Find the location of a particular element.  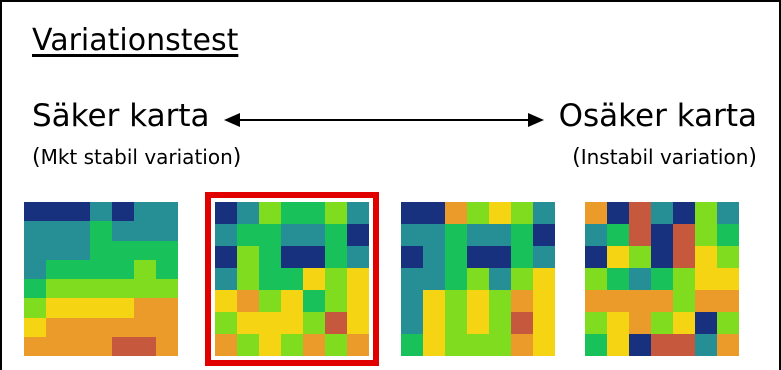

unstable-variation-text: Instabil variation is located at coordinates (664, 157).